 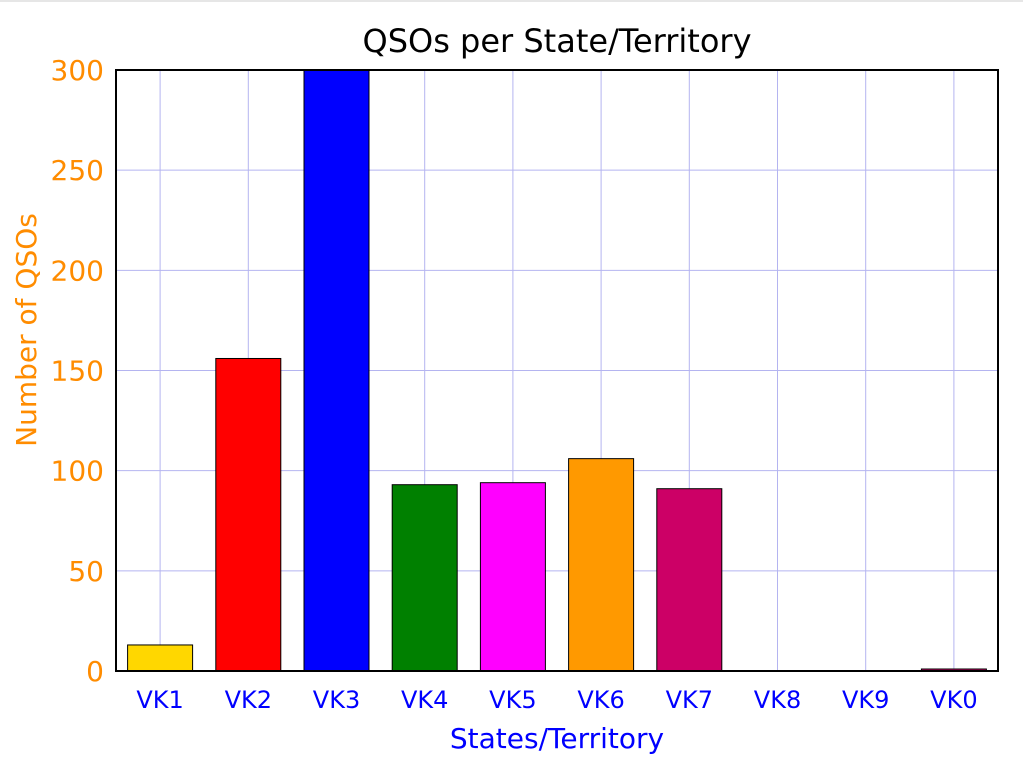 What do you see at coordinates (600, 700) in the screenshot?
I see `x-tick-label: VK6` at bounding box center [600, 700].